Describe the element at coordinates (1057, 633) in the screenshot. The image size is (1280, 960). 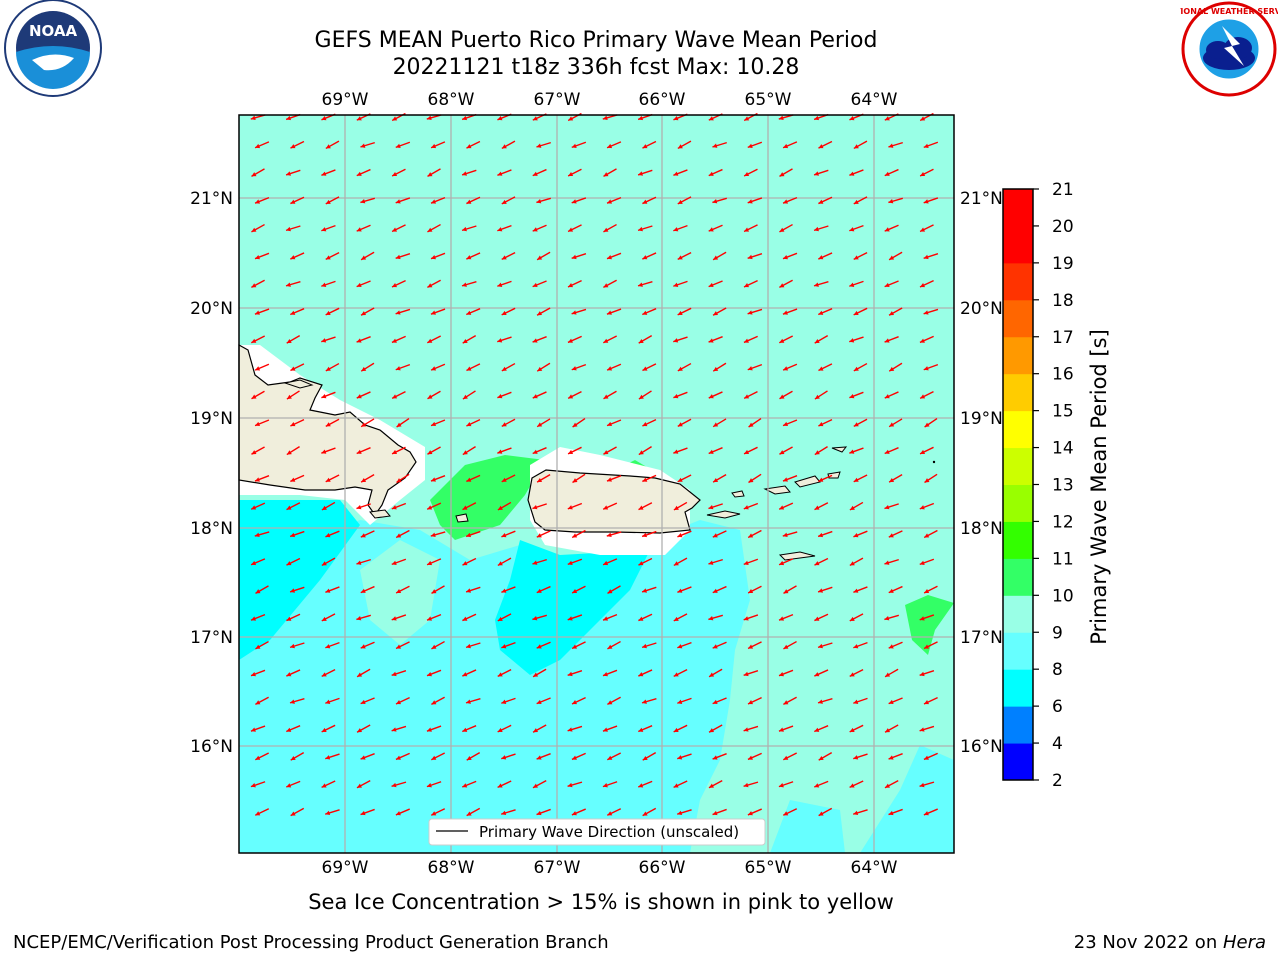
I see `colorbar-tick-label: 9` at that location.